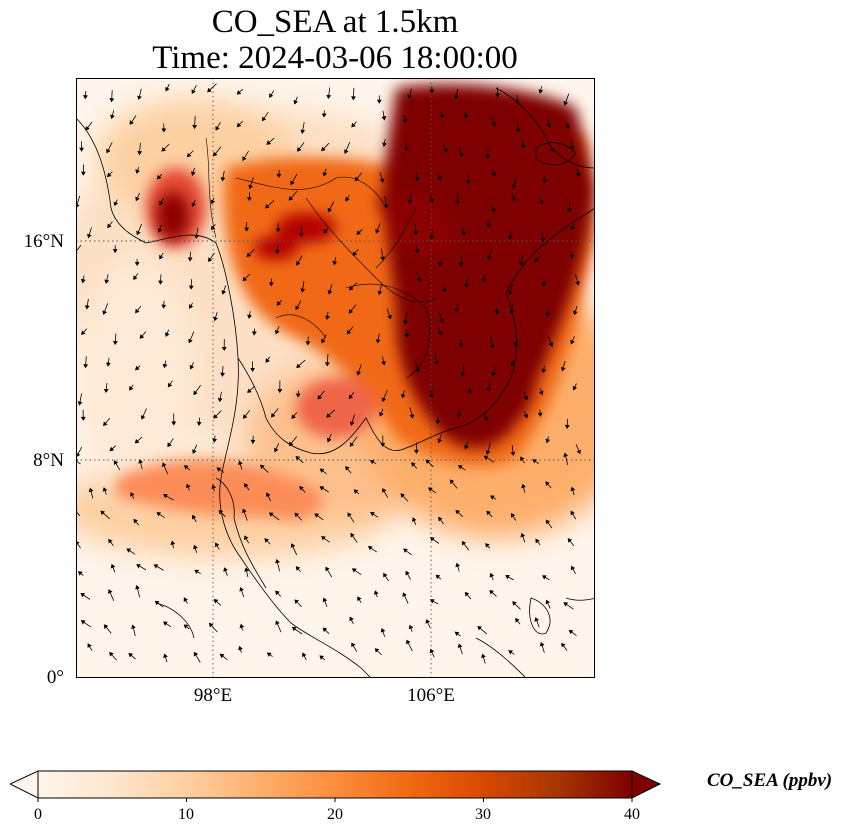 The image size is (854, 836). What do you see at coordinates (78, 462) in the screenshot?
I see `wind-vector` at bounding box center [78, 462].